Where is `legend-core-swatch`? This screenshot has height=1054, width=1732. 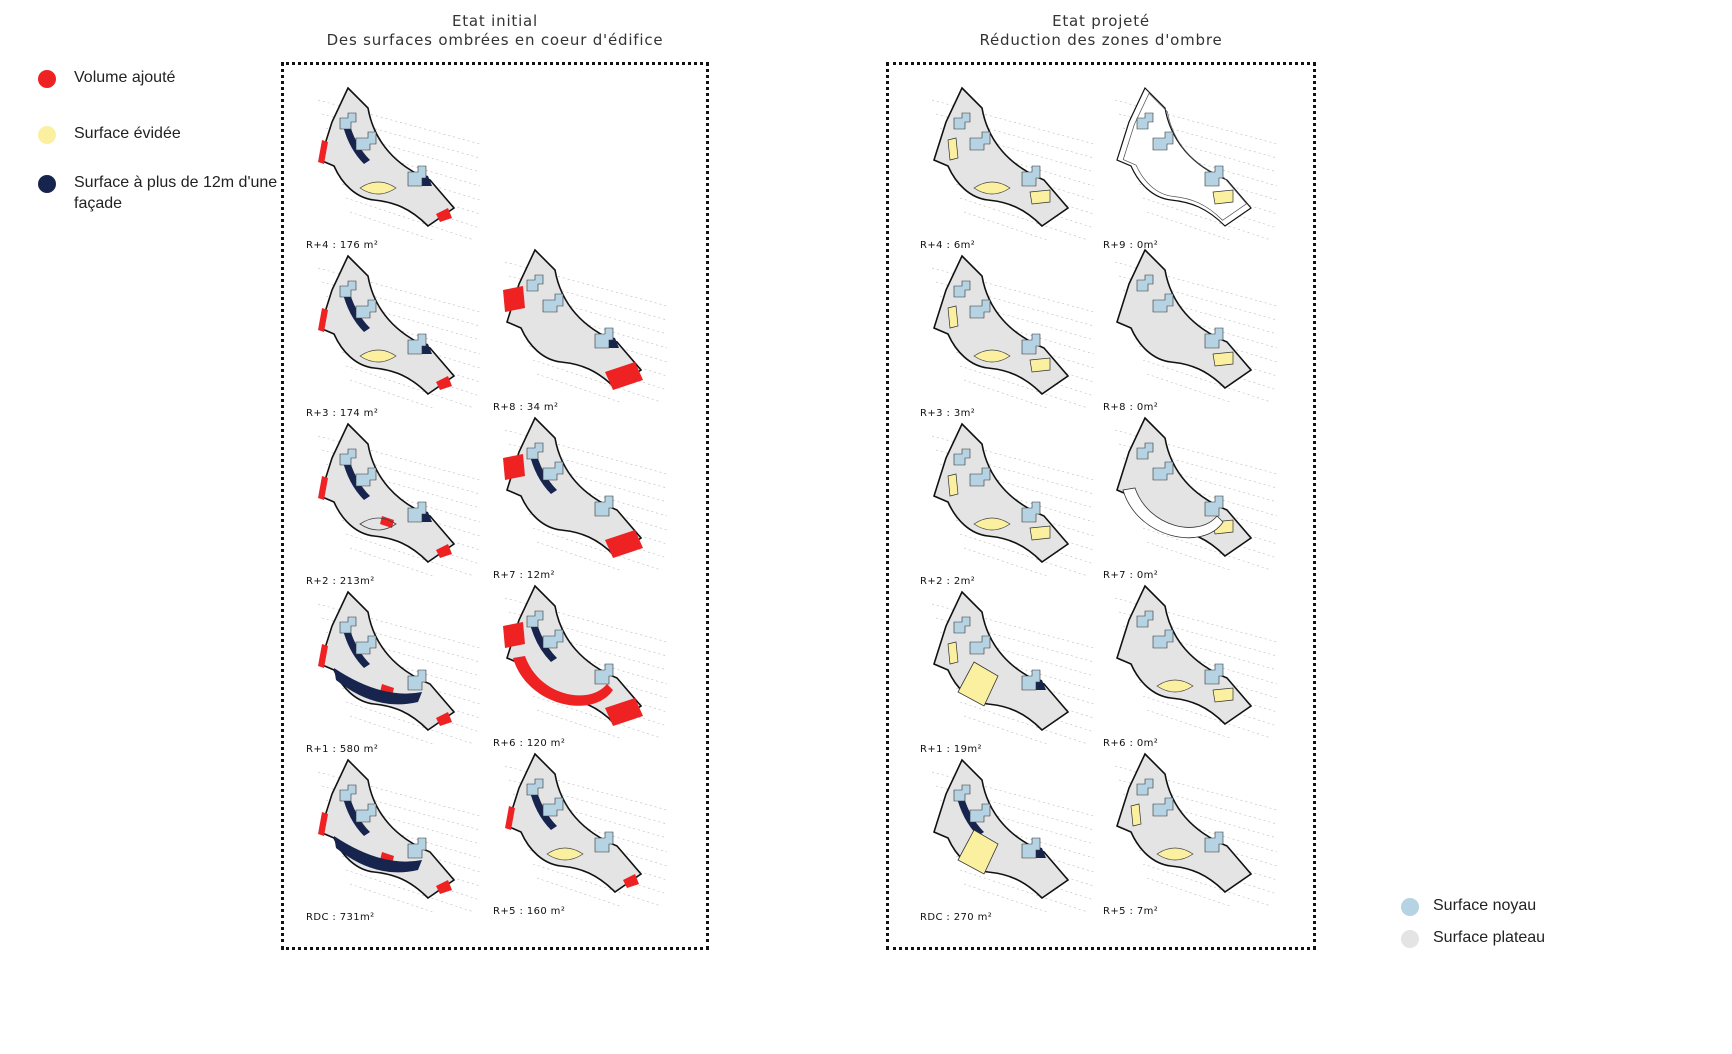 legend-core-swatch is located at coordinates (1410, 907).